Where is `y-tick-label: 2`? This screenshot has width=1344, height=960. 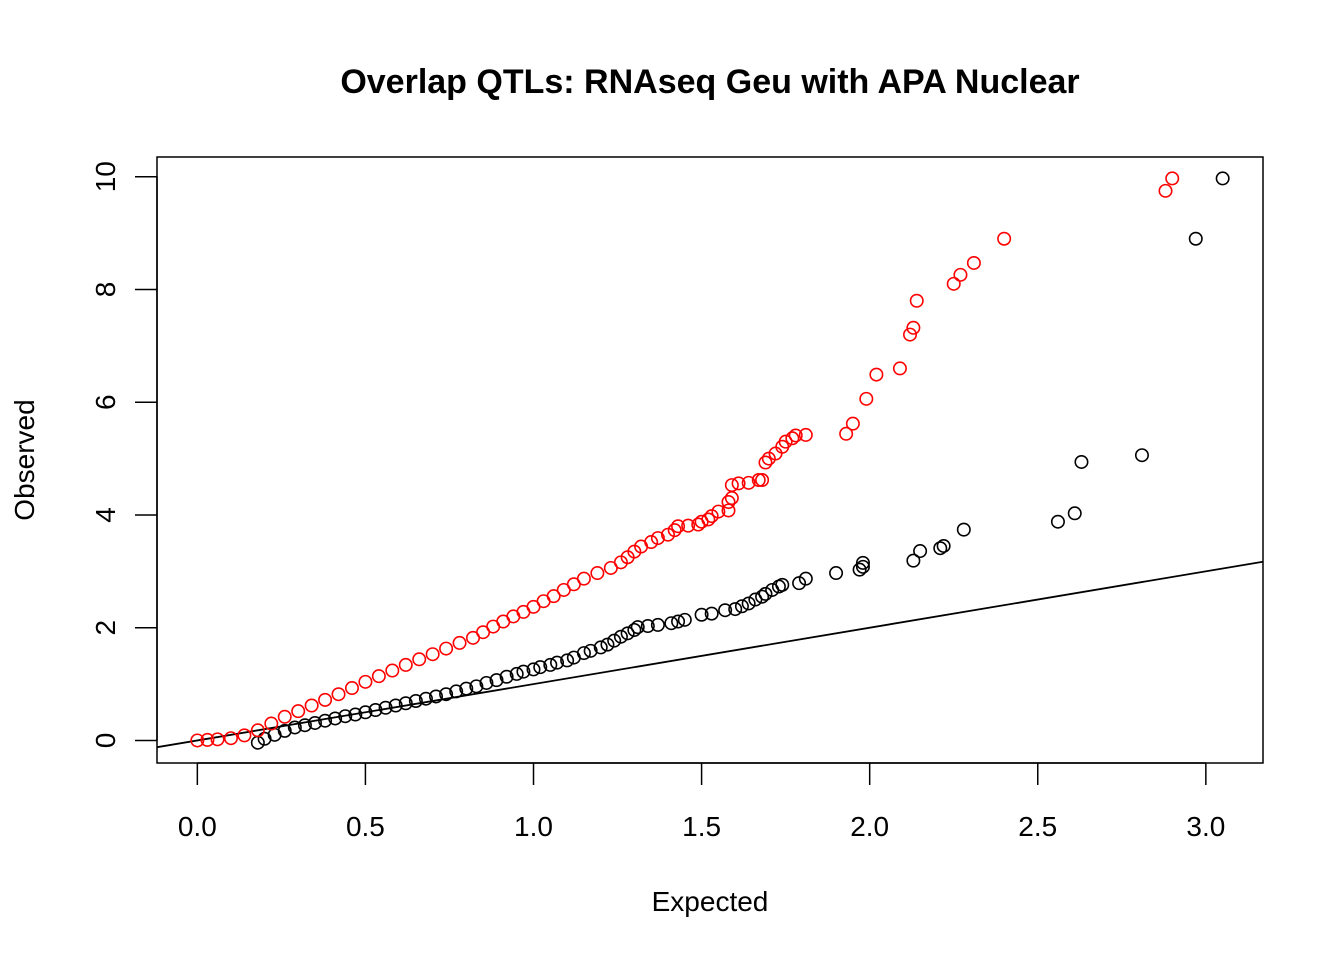 y-tick-label: 2 is located at coordinates (105, 628).